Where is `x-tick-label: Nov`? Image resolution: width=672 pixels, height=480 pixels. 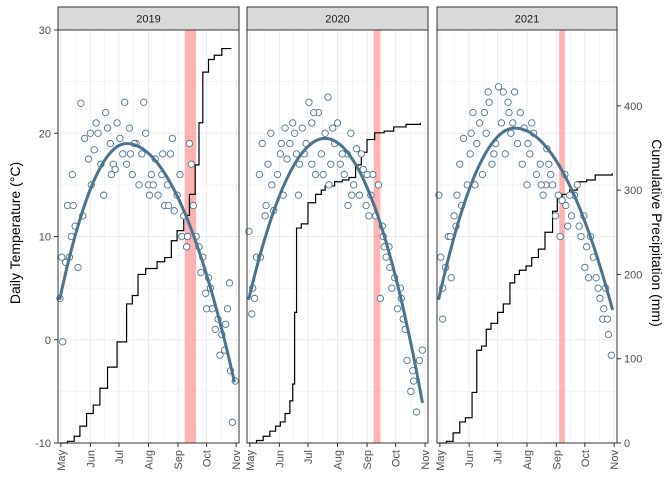 x-tick-label: Nov is located at coordinates (237, 460).